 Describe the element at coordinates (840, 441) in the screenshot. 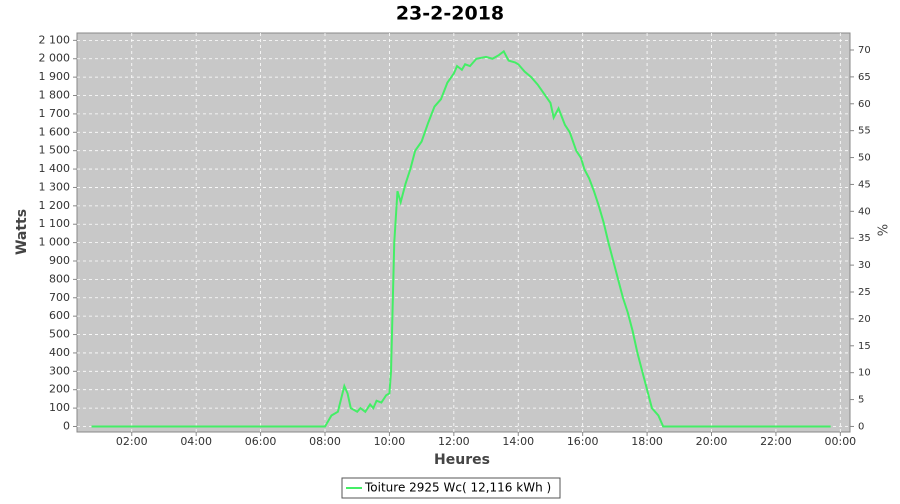

I see `x-tick-label: 00:00` at that location.